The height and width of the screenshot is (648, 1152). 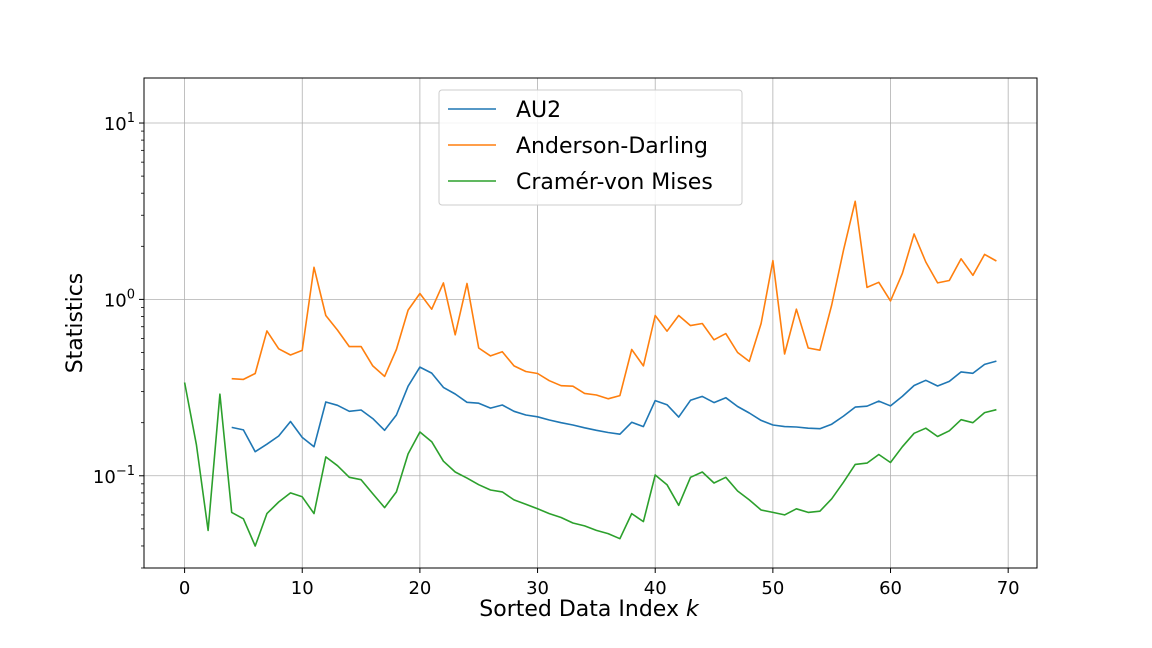 I want to click on x-tick-label: 60, so click(x=890, y=588).